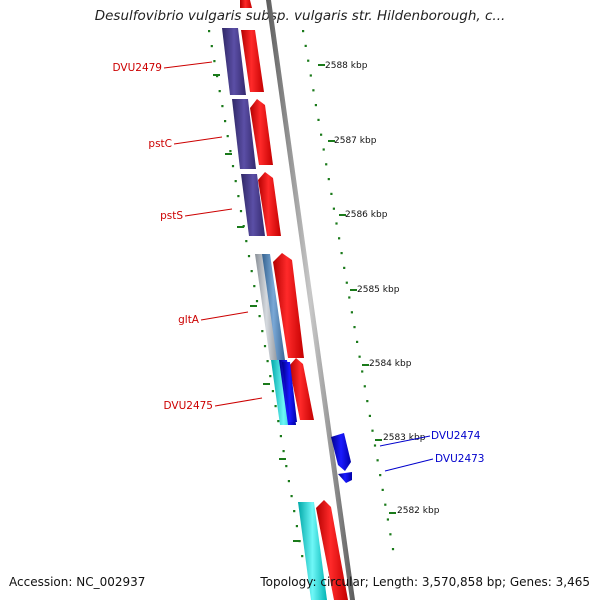 The height and width of the screenshot is (600, 600). What do you see at coordinates (390, 364) in the screenshot?
I see `ruler-label: 2584 kbp` at bounding box center [390, 364].